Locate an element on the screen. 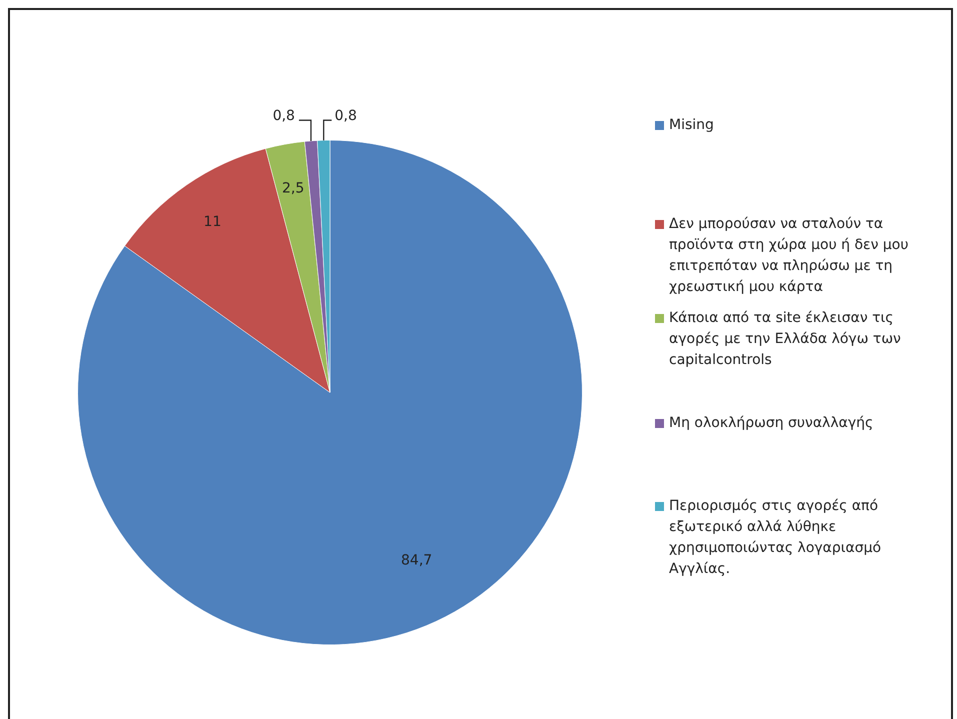 This screenshot has height=719, width=957. legend-label: Μη ολοκλήρωση συναλλαγής is located at coordinates (771, 423).